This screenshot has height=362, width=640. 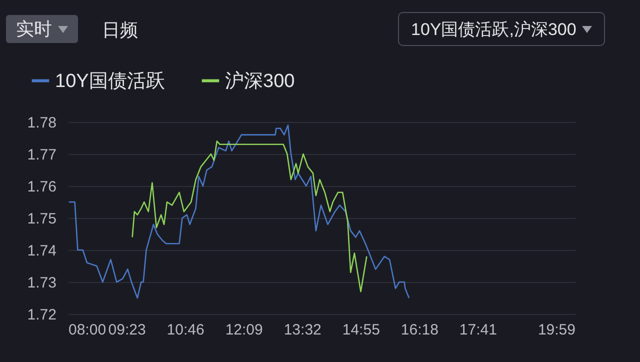 I want to click on text: 实时, so click(x=34, y=29).